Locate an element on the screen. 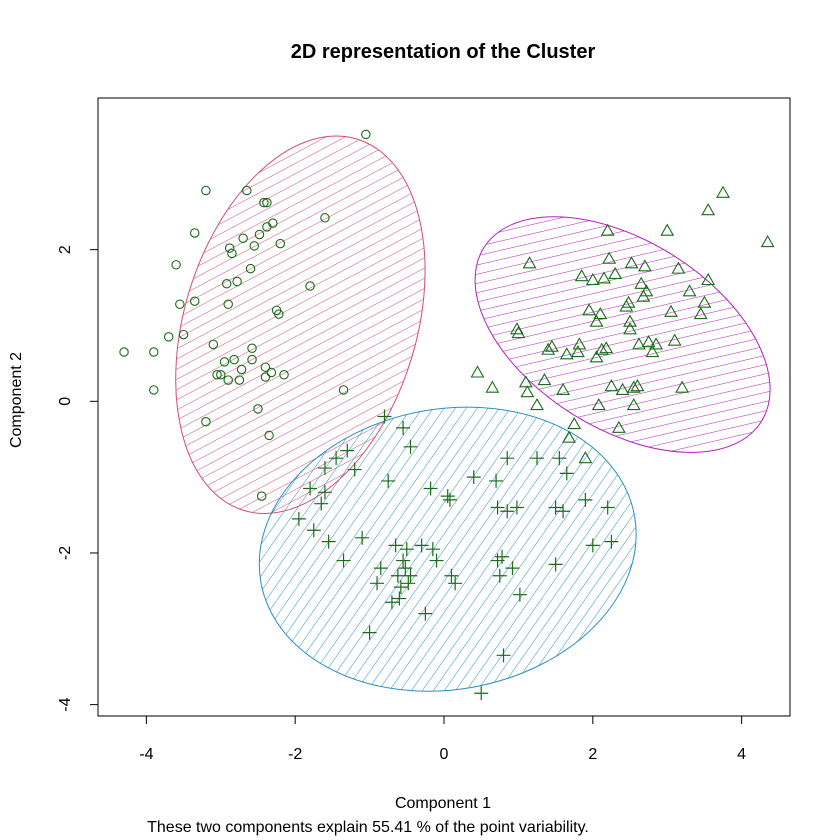 Image resolution: width=840 pixels, height=840 pixels. y-axis: -4 -2 0 2 is located at coordinates (78, 478).